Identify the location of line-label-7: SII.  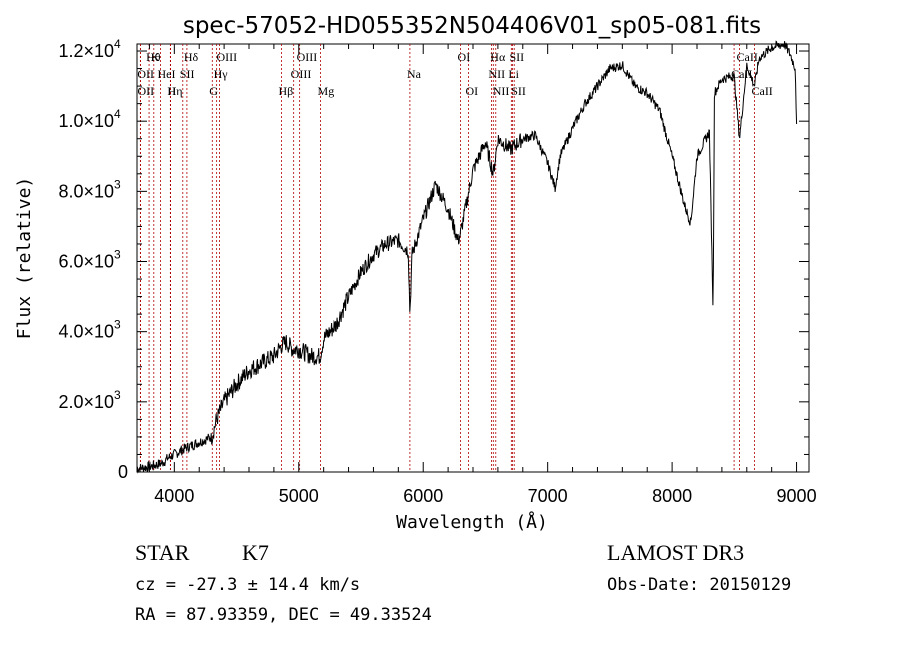
(516, 57).